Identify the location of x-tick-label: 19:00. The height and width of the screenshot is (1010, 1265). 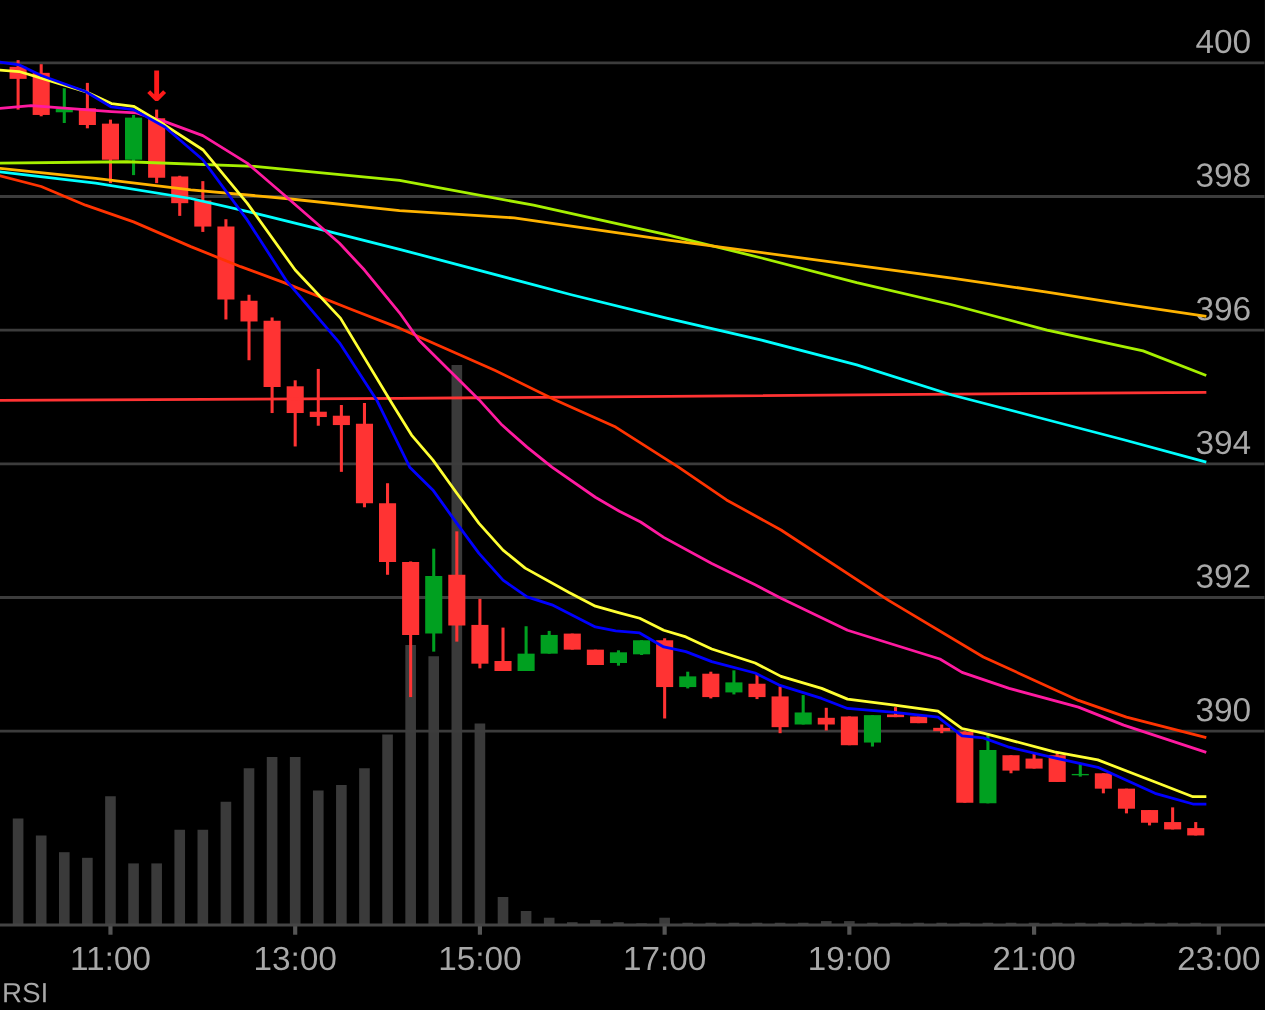
(850, 958).